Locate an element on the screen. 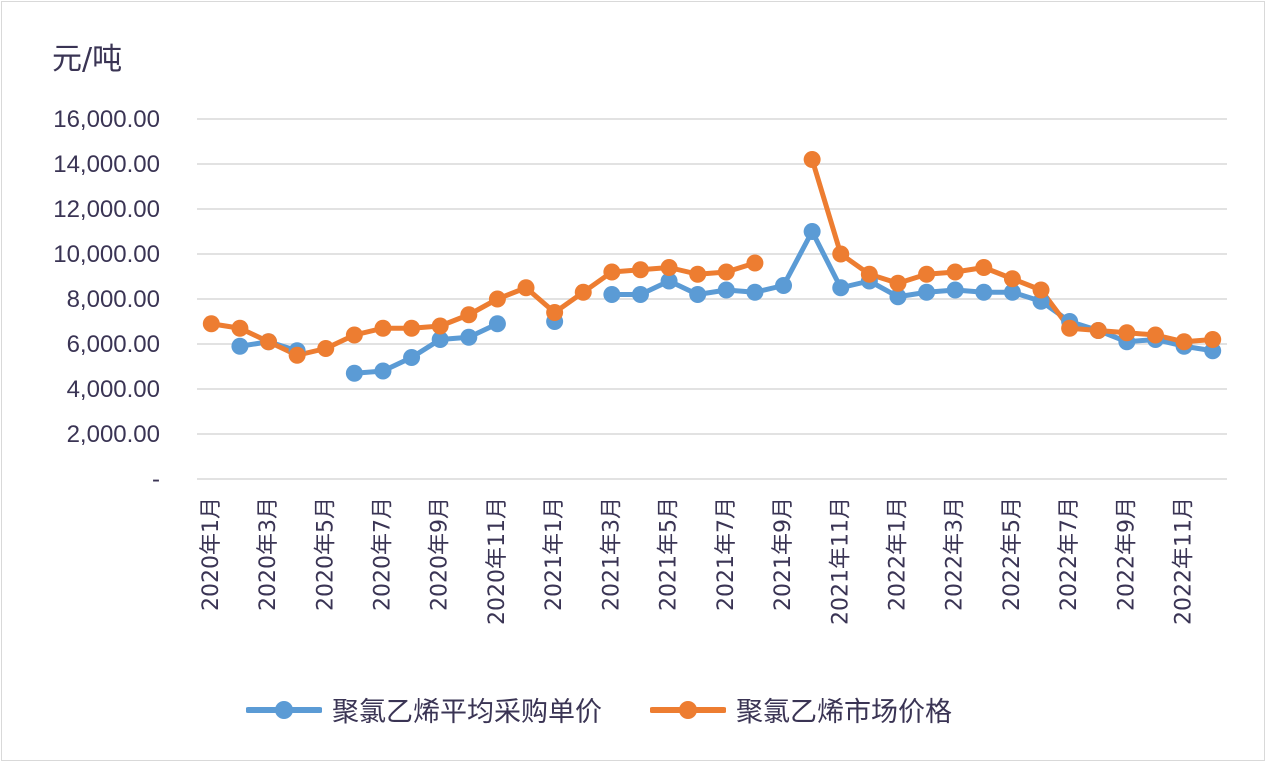  x-tick-label: 2020年7月 is located at coordinates (382, 554).